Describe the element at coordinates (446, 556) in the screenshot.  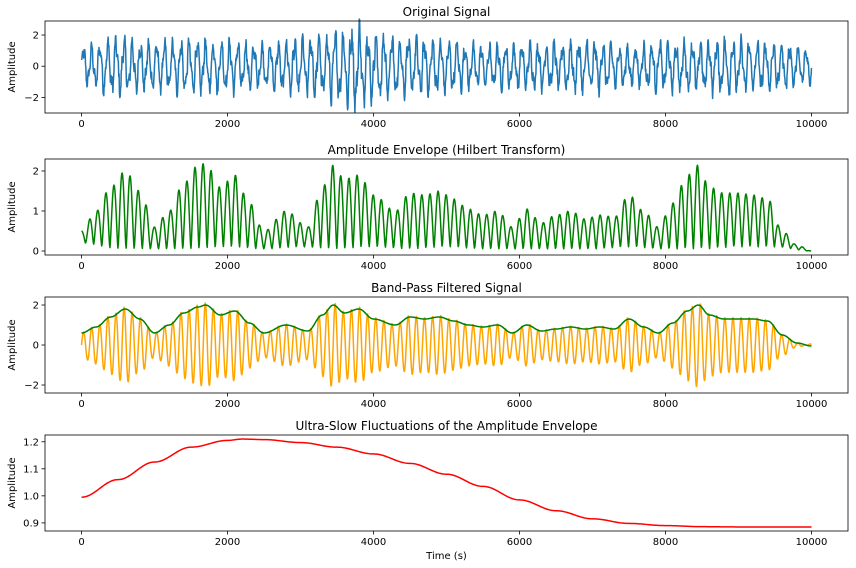
I see `x-axis-label: Time (s)` at that location.